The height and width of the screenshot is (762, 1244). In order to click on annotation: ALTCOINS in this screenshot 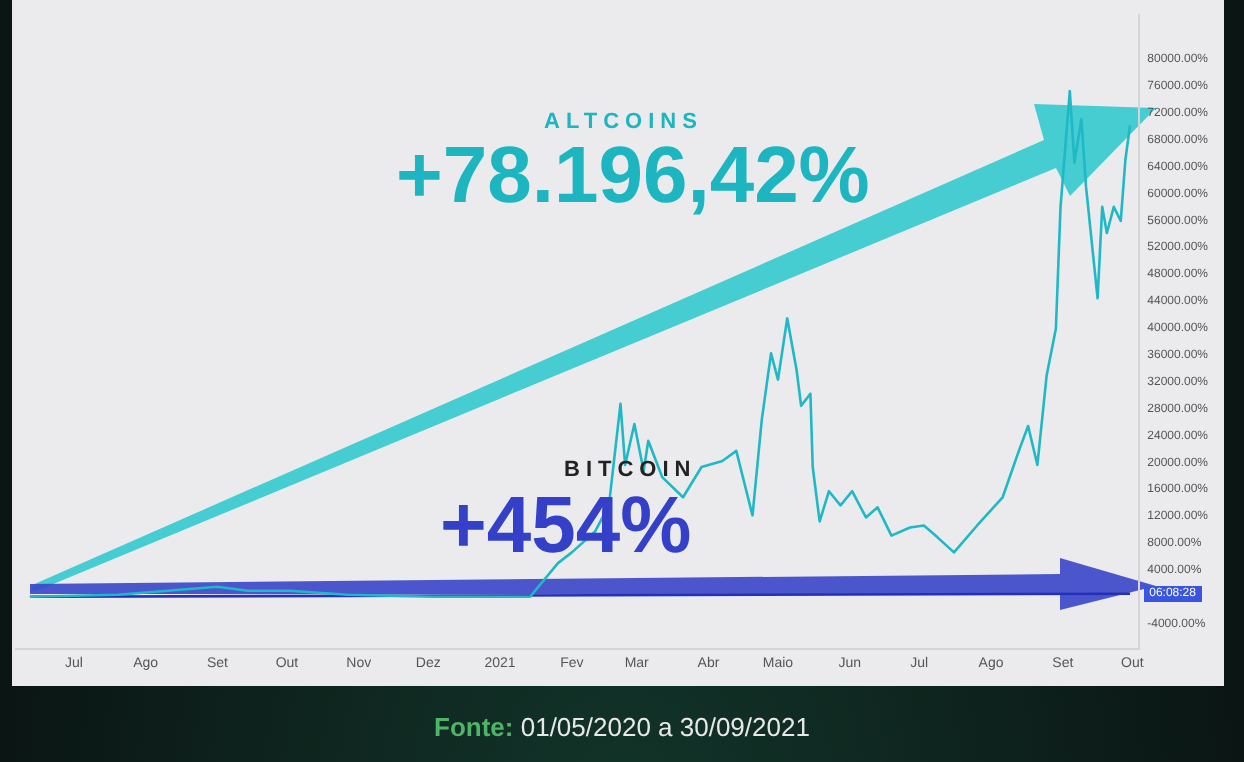, I will do `click(623, 122)`.